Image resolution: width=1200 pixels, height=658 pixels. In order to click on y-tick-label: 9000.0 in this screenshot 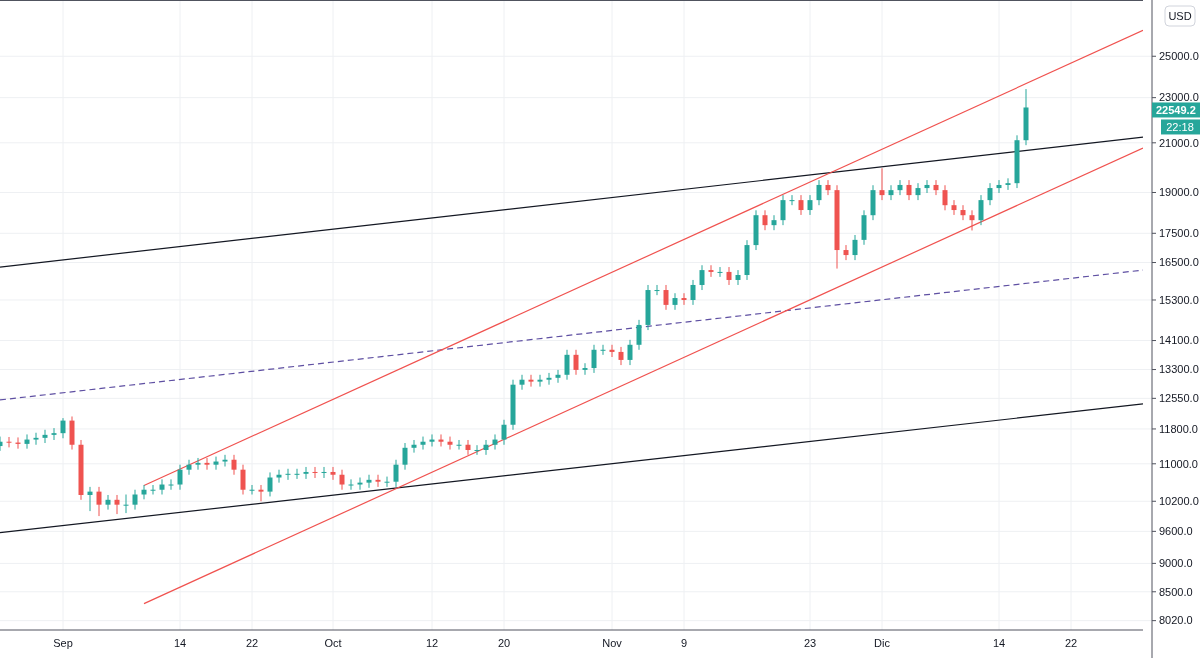, I will do `click(1176, 563)`.